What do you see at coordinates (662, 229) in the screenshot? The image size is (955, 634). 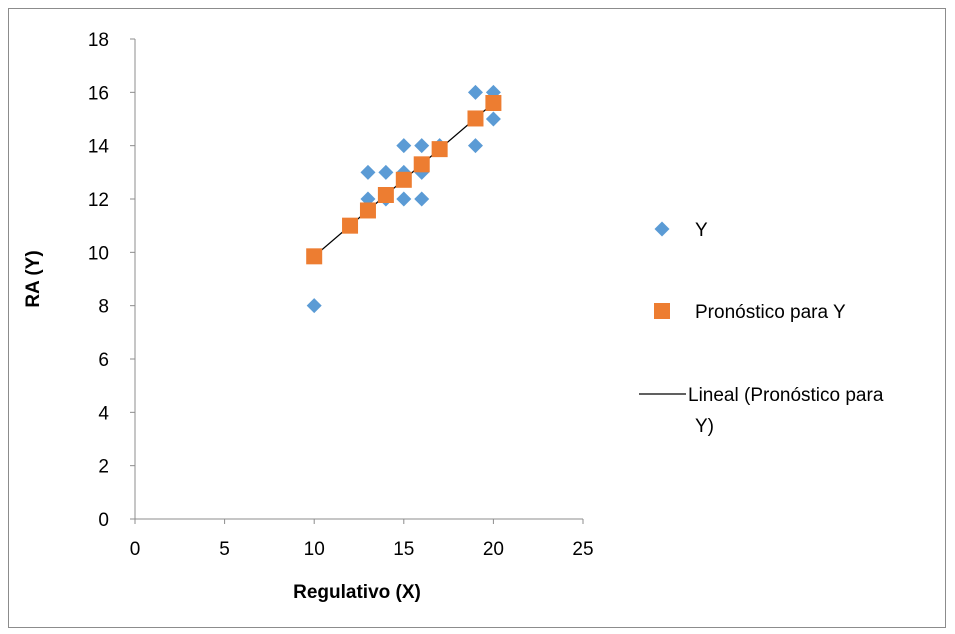 I see `legend-y-symbol` at bounding box center [662, 229].